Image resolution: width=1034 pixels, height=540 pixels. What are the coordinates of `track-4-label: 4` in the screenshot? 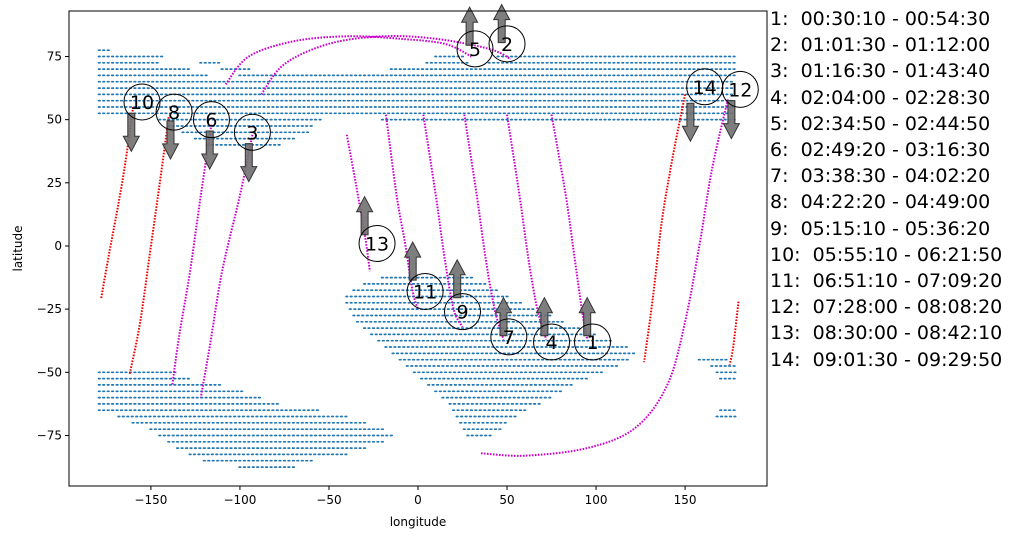 It's located at (551, 343).